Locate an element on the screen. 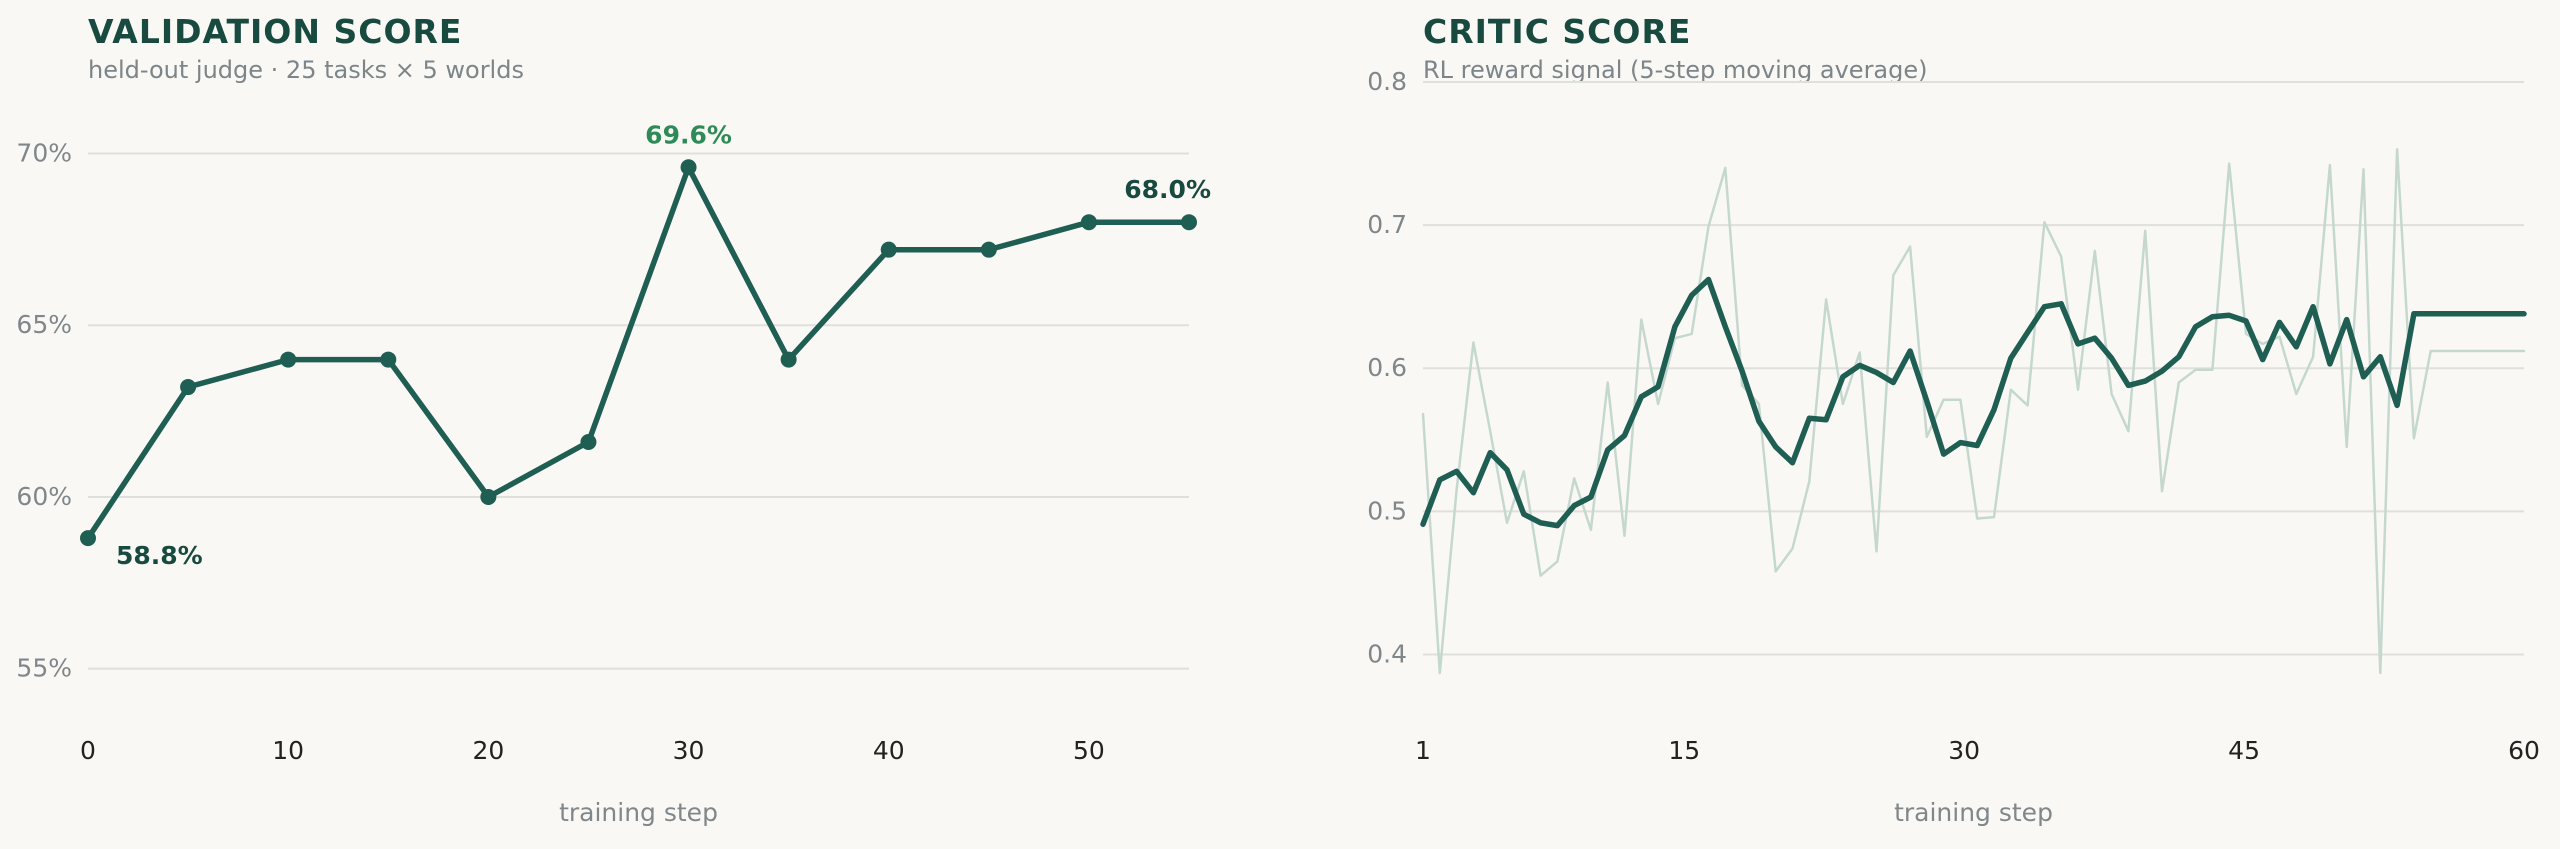  x-tick-label: 0 is located at coordinates (88, 750).